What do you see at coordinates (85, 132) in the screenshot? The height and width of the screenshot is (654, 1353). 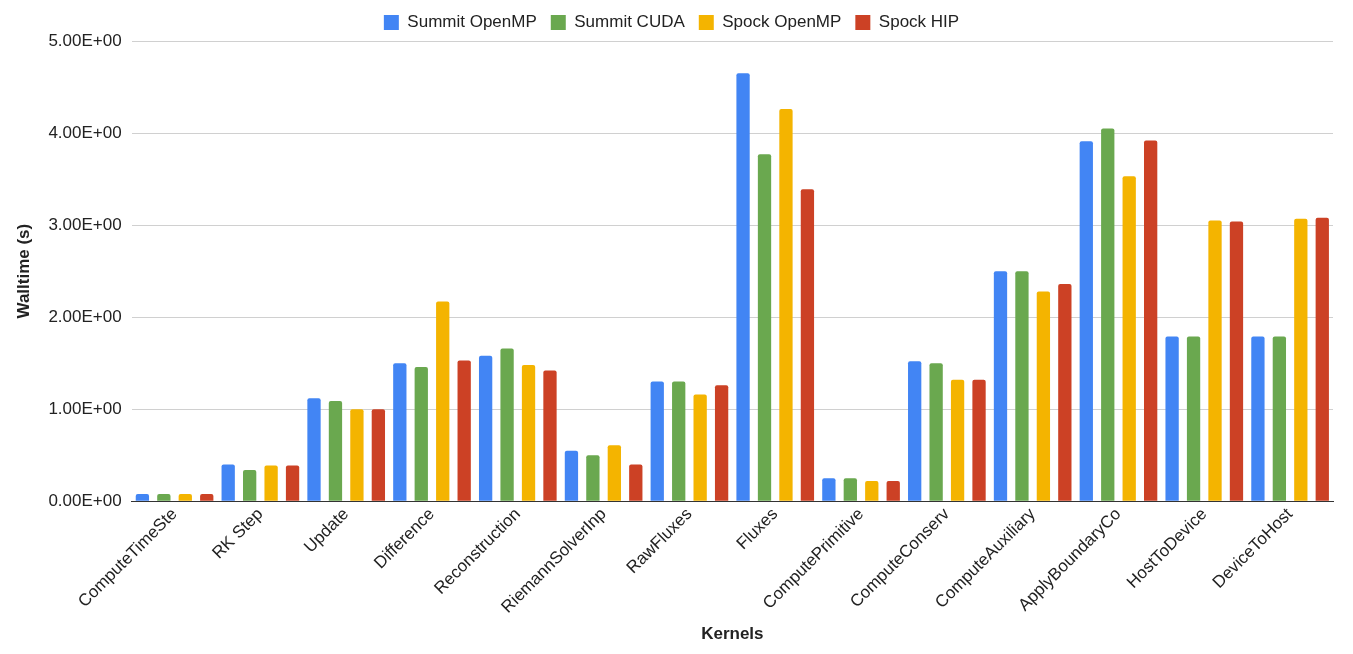 I see `y-tick-label: 4.00E+00` at bounding box center [85, 132].